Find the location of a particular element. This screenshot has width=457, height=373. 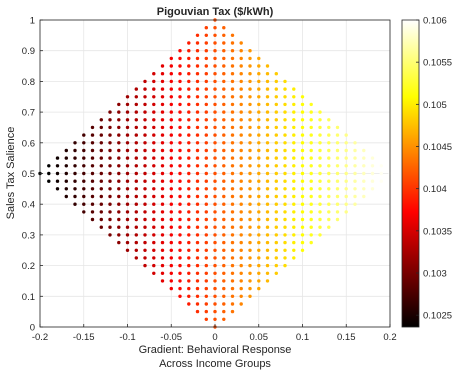

x-tick-label: 0 is located at coordinates (214, 337).